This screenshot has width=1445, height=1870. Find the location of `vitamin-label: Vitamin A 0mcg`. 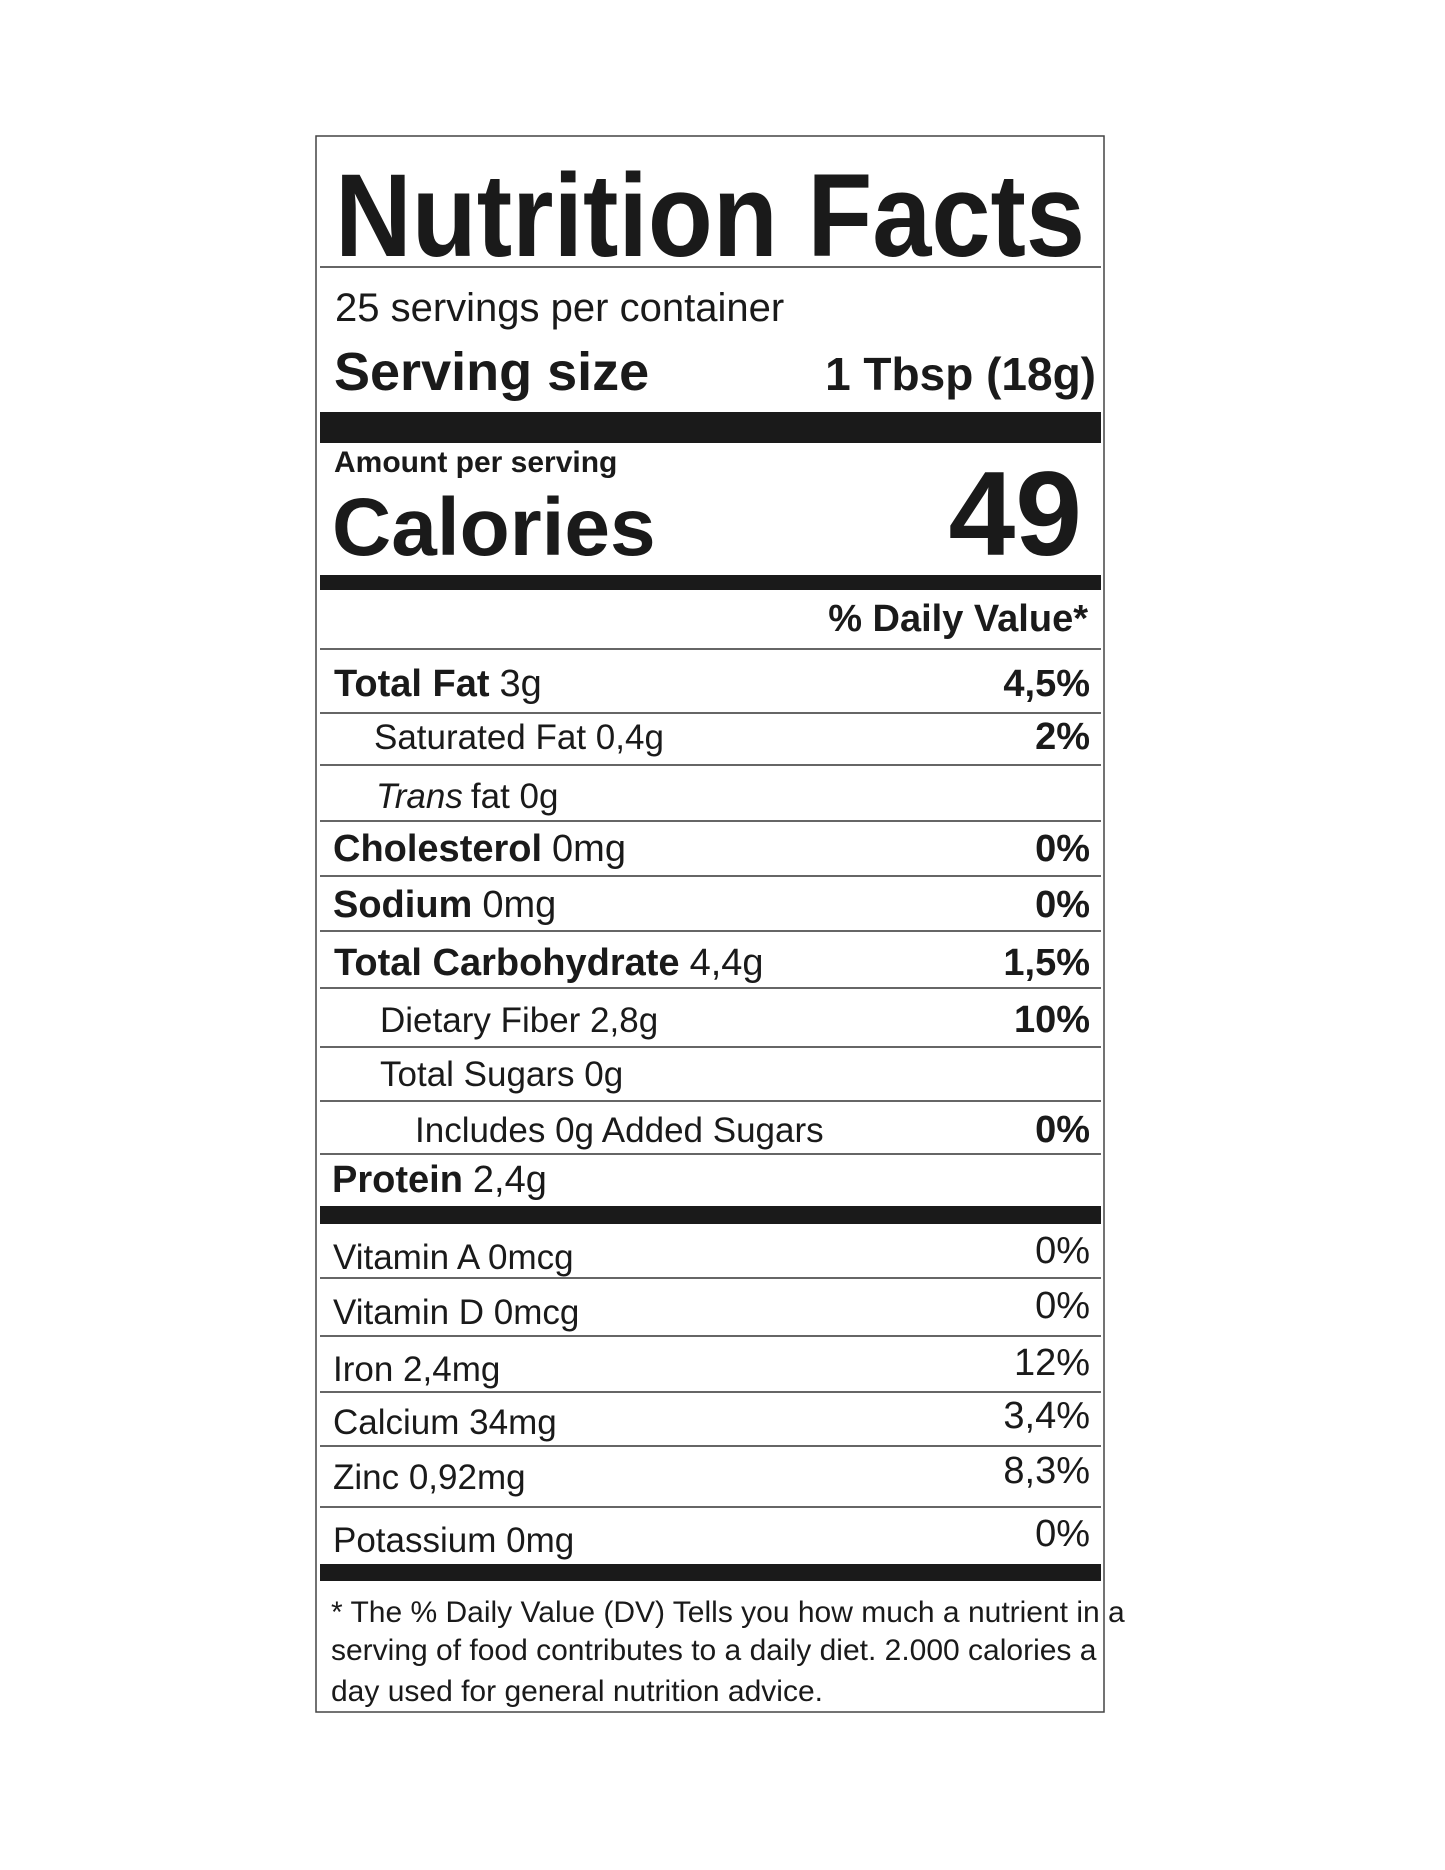

vitamin-label: Vitamin A 0mcg is located at coordinates (453, 1257).